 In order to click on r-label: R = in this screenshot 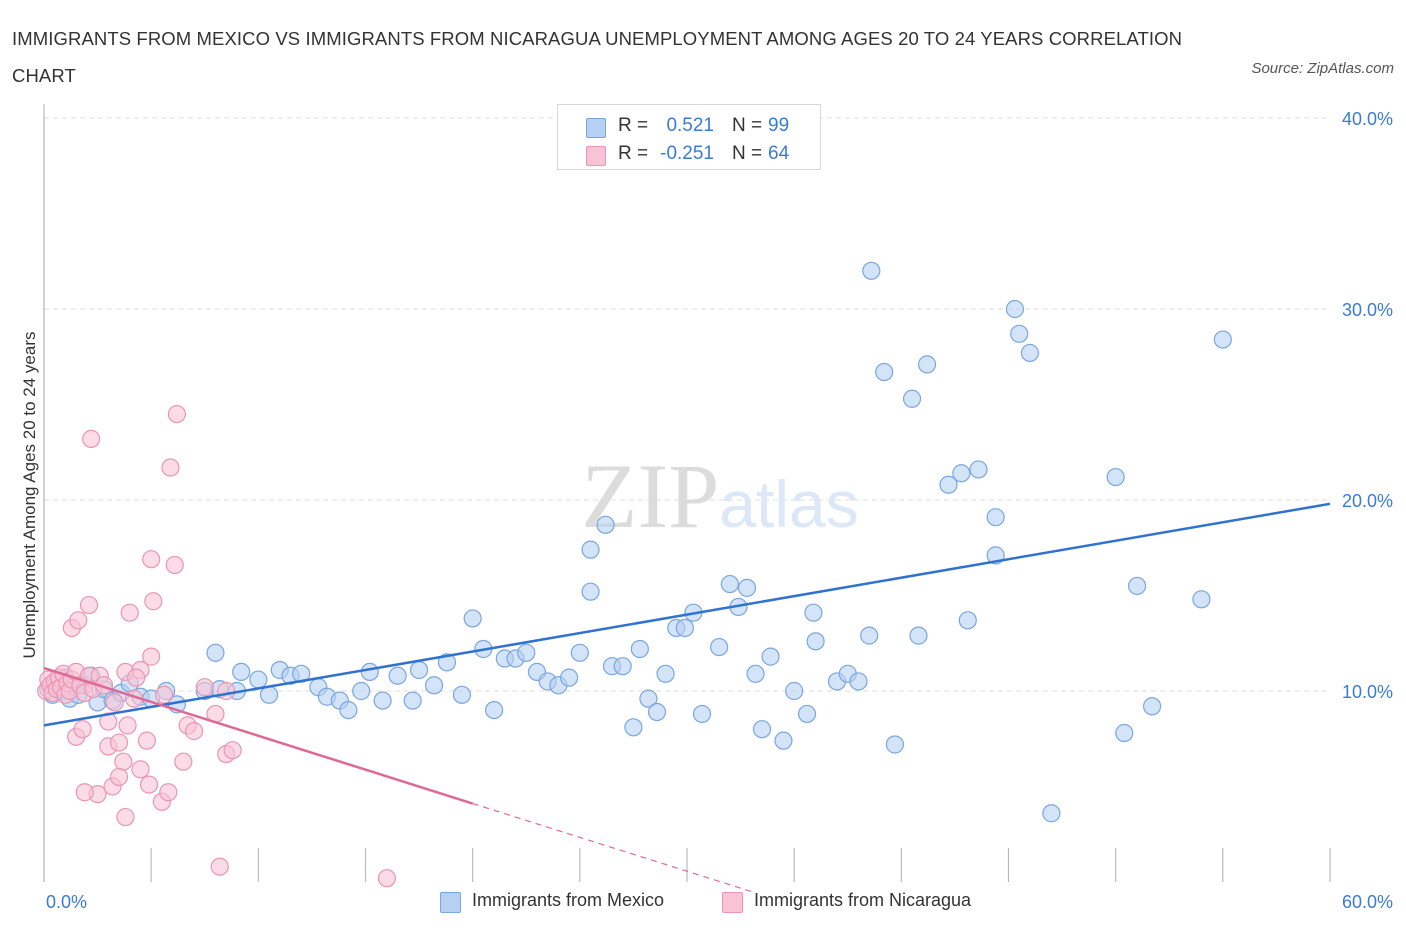, I will do `click(633, 125)`.